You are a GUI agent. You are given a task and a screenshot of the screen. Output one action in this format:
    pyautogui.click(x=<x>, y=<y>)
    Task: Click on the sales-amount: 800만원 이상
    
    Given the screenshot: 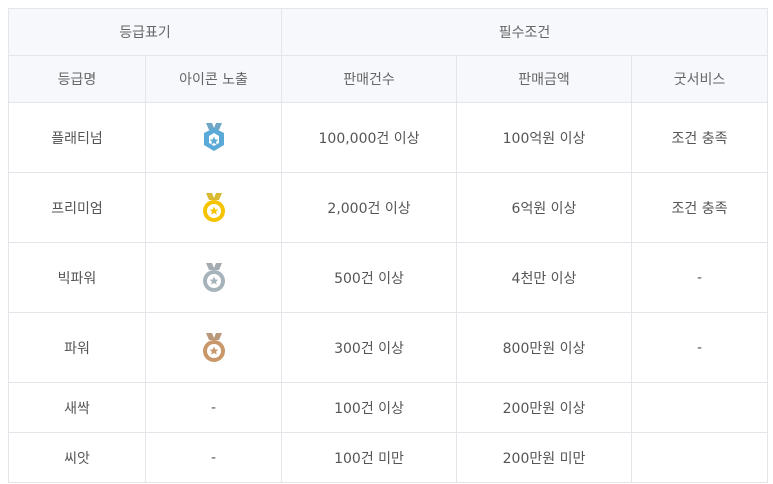 What is the action you would take?
    pyautogui.click(x=544, y=347)
    